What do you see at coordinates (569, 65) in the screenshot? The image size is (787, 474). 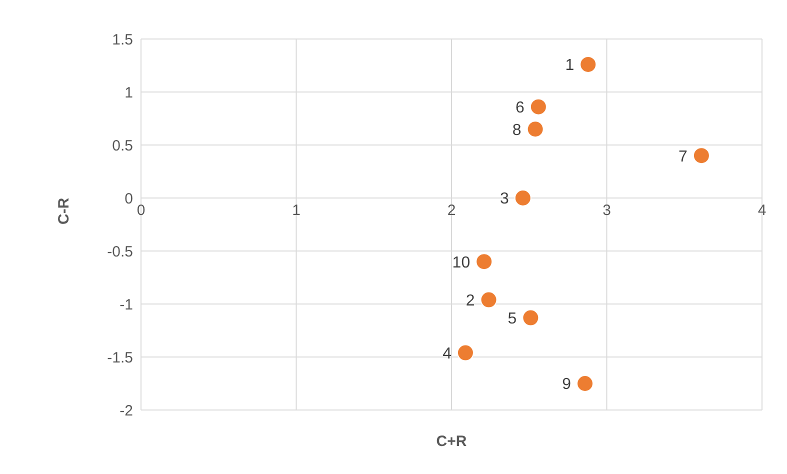 I see `annotation: 1` at bounding box center [569, 65].